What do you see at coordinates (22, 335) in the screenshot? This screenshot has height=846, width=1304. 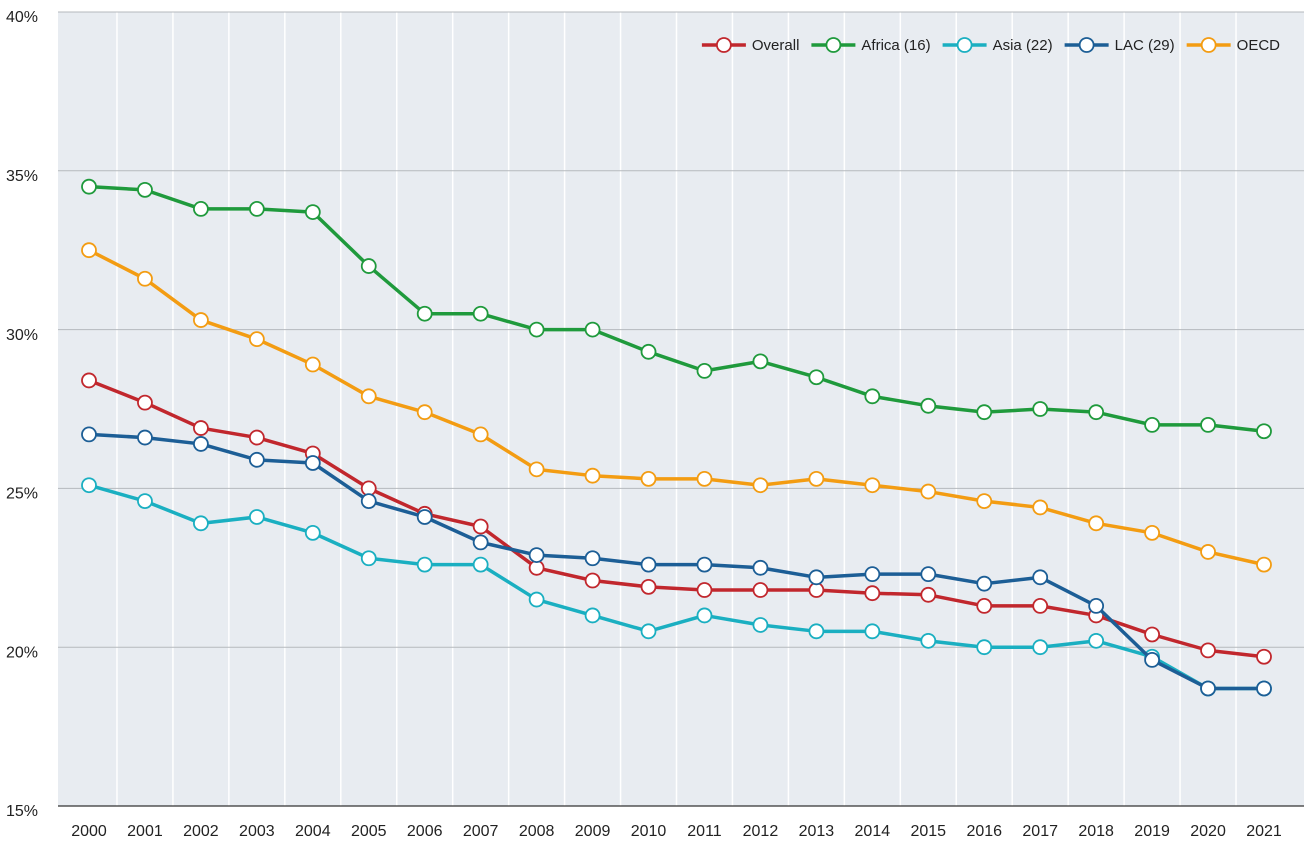 I see `y-tick-label: 30%` at bounding box center [22, 335].